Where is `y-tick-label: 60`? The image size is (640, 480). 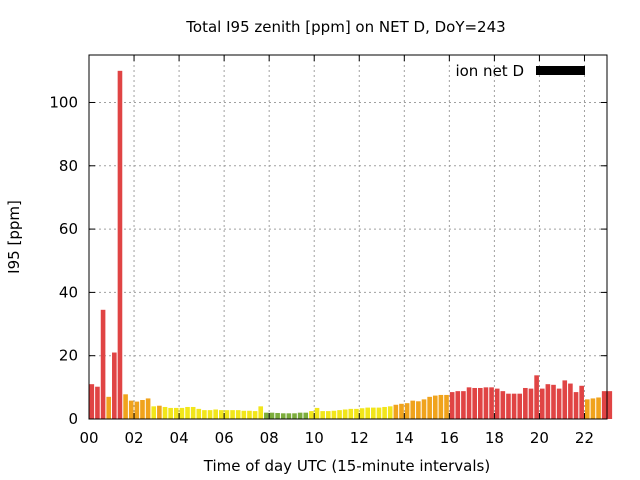
y-tick-label: 60 is located at coordinates (68, 229).